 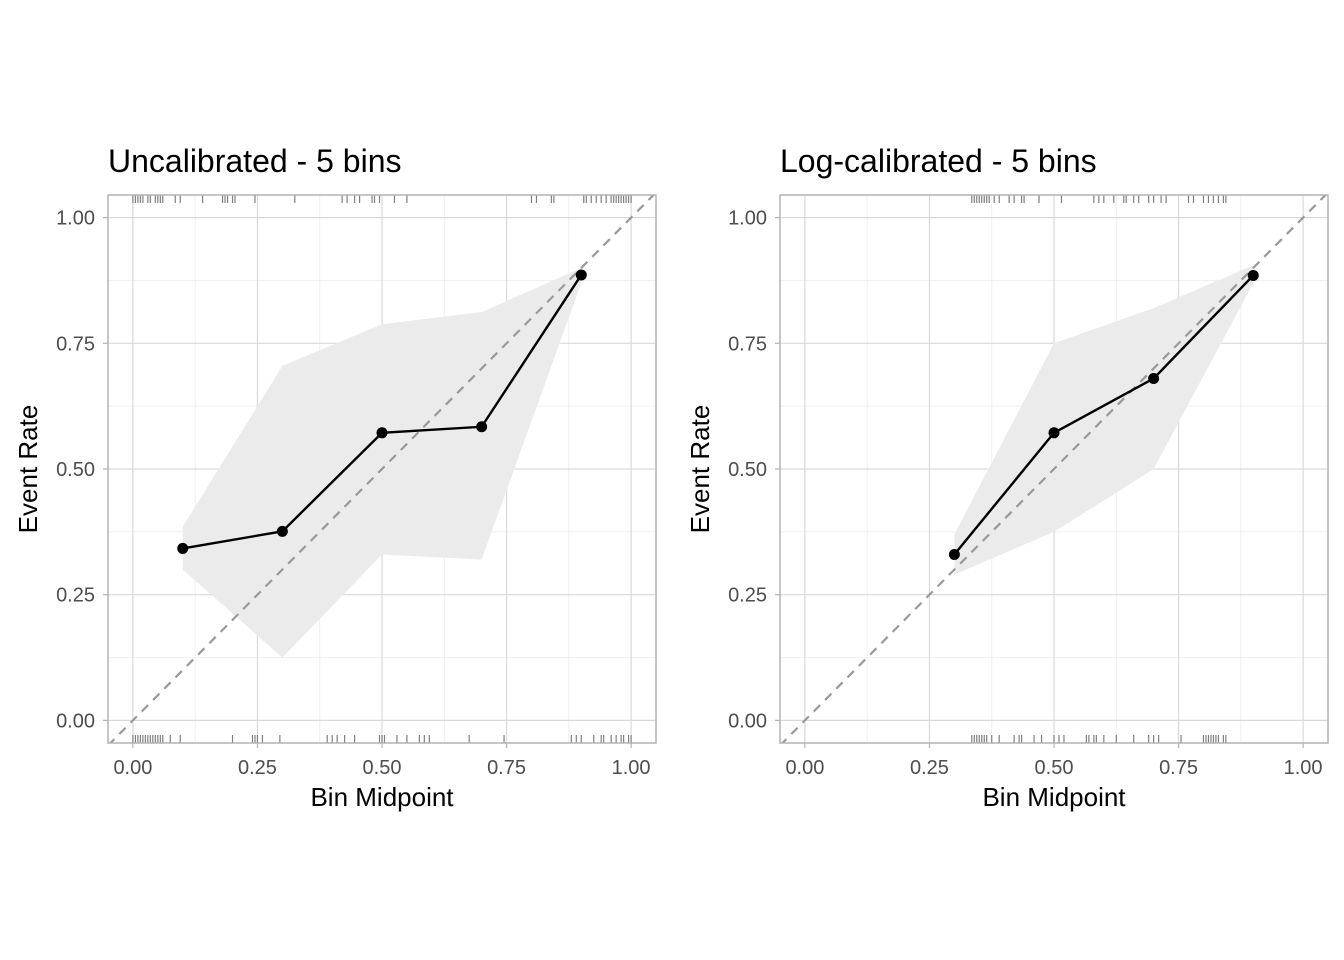 I want to click on confidence-band, so click(x=382, y=462).